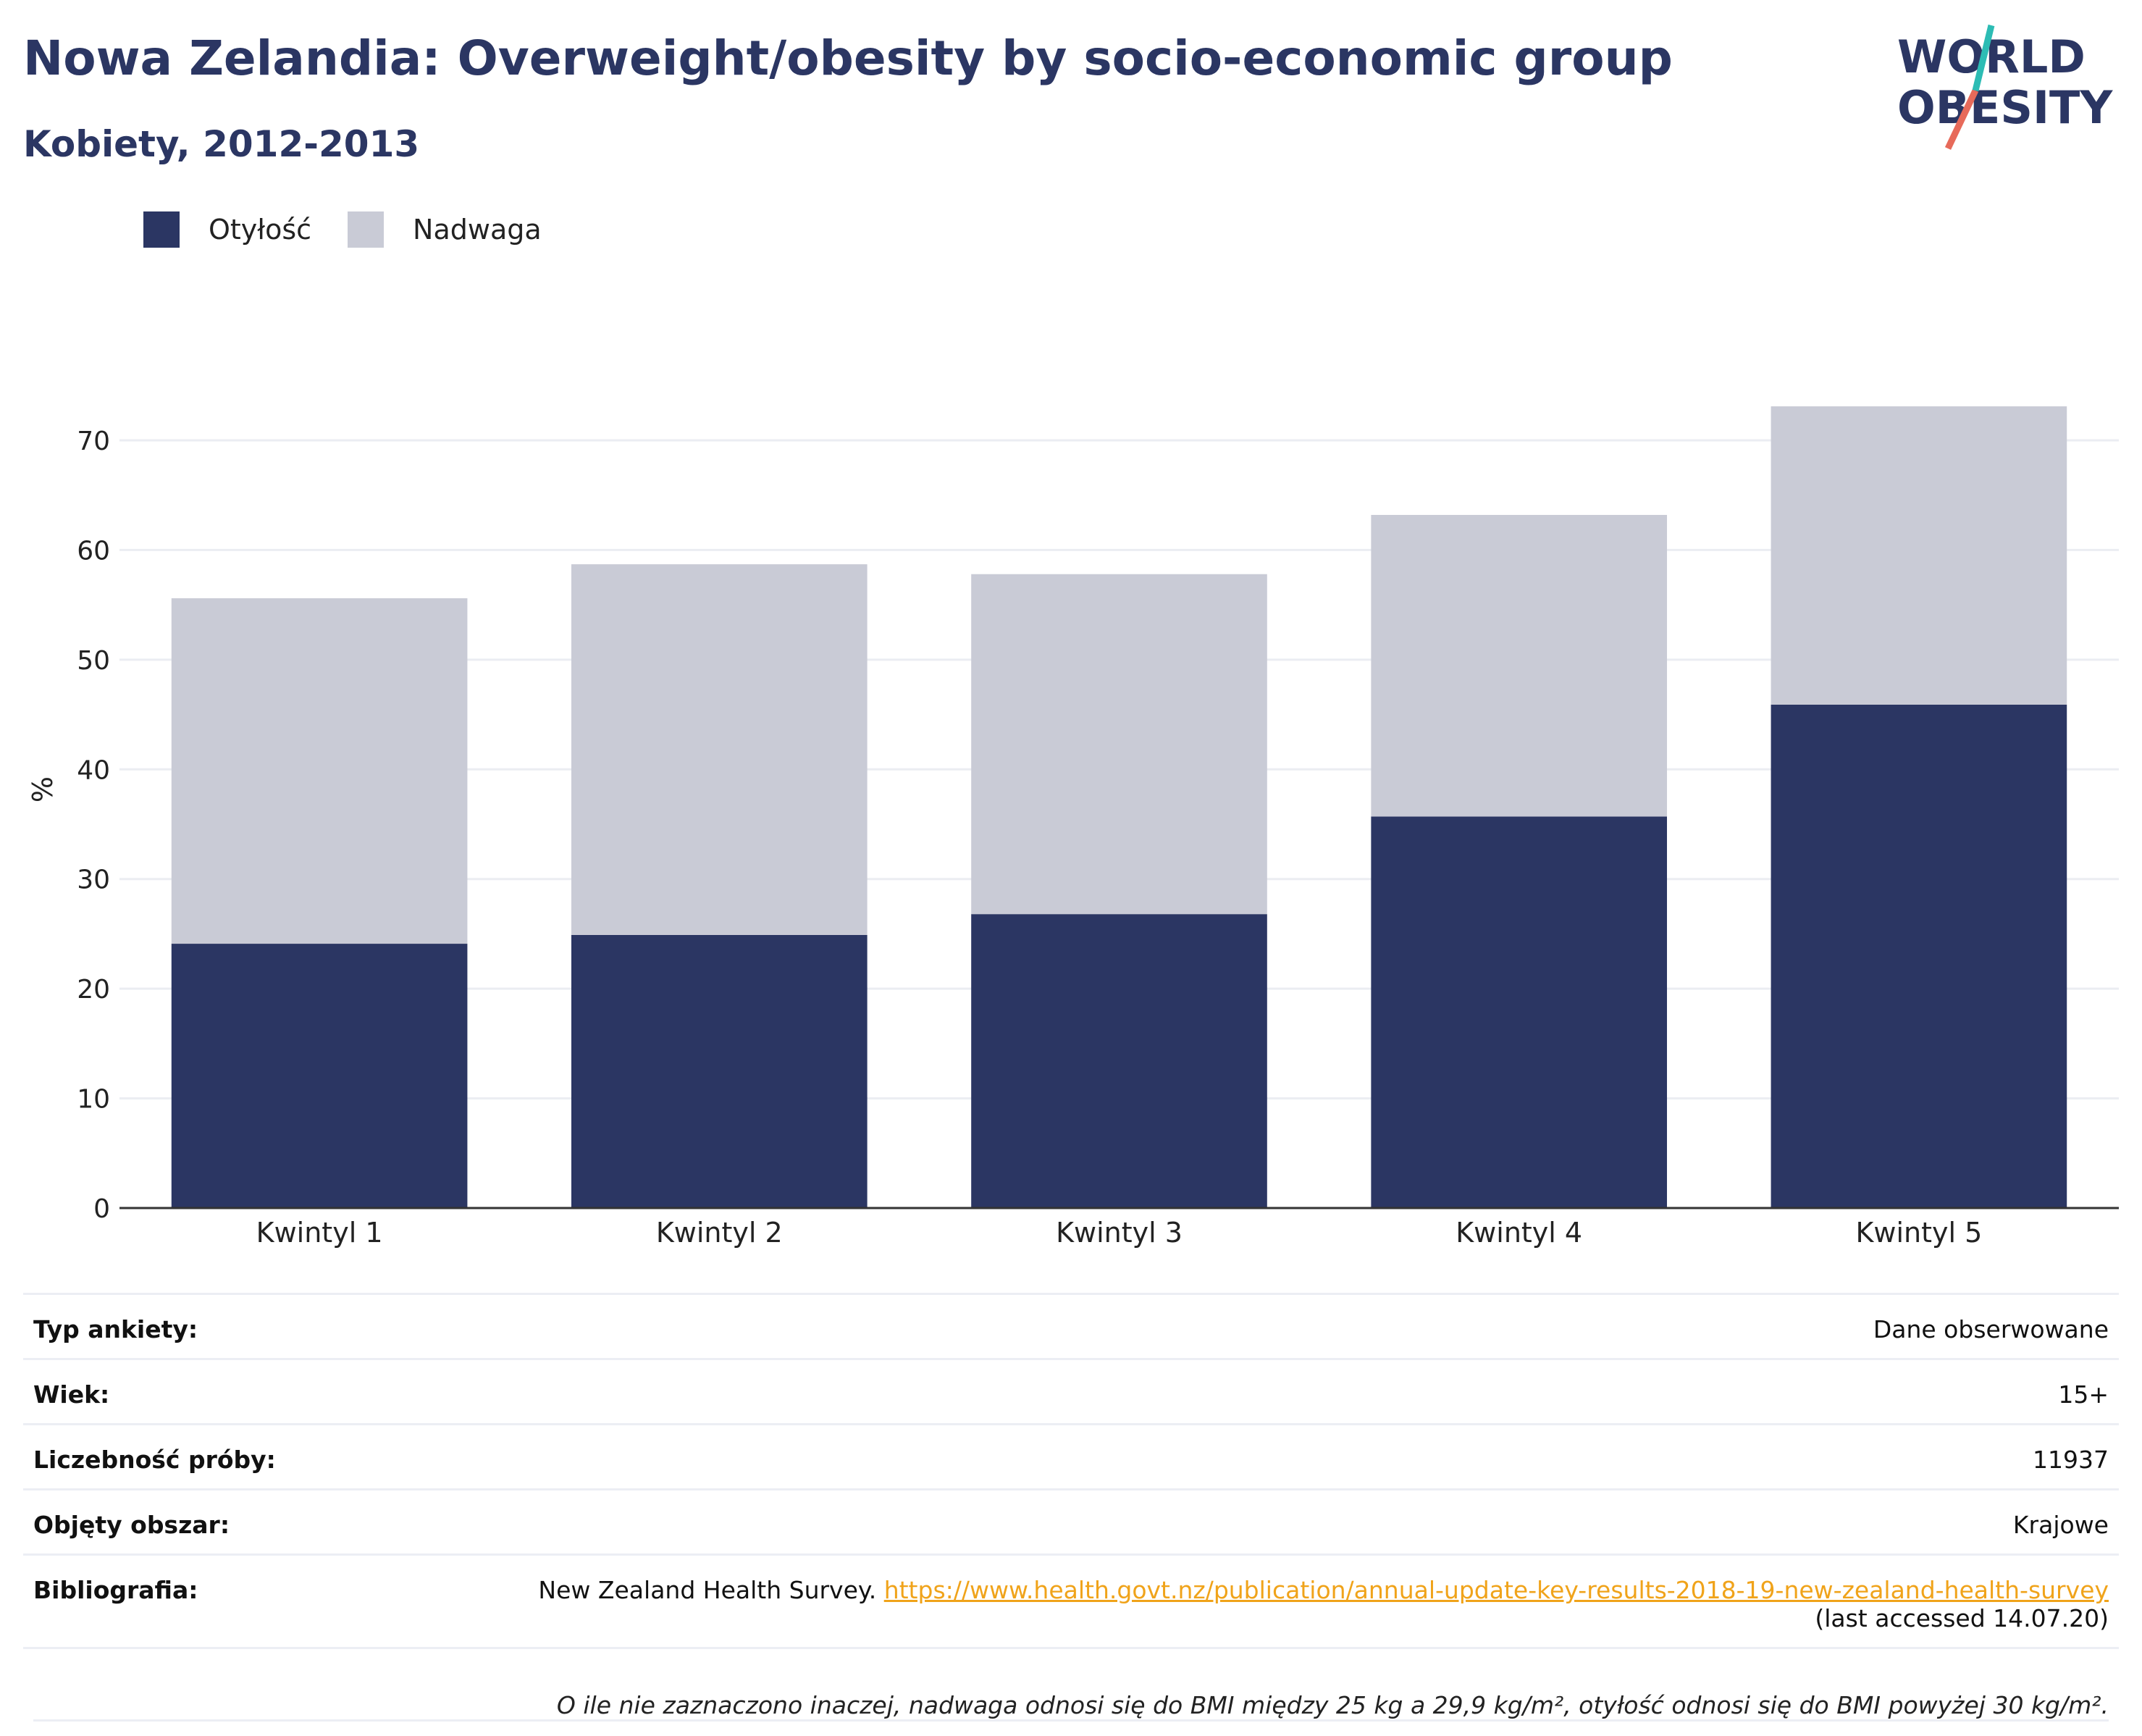 This screenshot has width=2142, height=1736. Describe the element at coordinates (707, 1590) in the screenshot. I see `bibliography-text: New Zealand Health Survey.` at that location.